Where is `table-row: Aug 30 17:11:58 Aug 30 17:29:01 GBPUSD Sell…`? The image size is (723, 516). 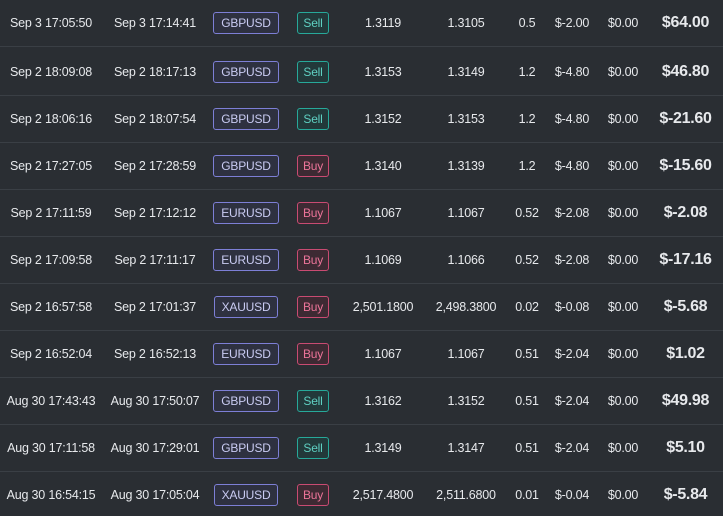 table-row: Aug 30 17:11:58 Aug 30 17:29:01 GBPUSD Sell… is located at coordinates (361, 448).